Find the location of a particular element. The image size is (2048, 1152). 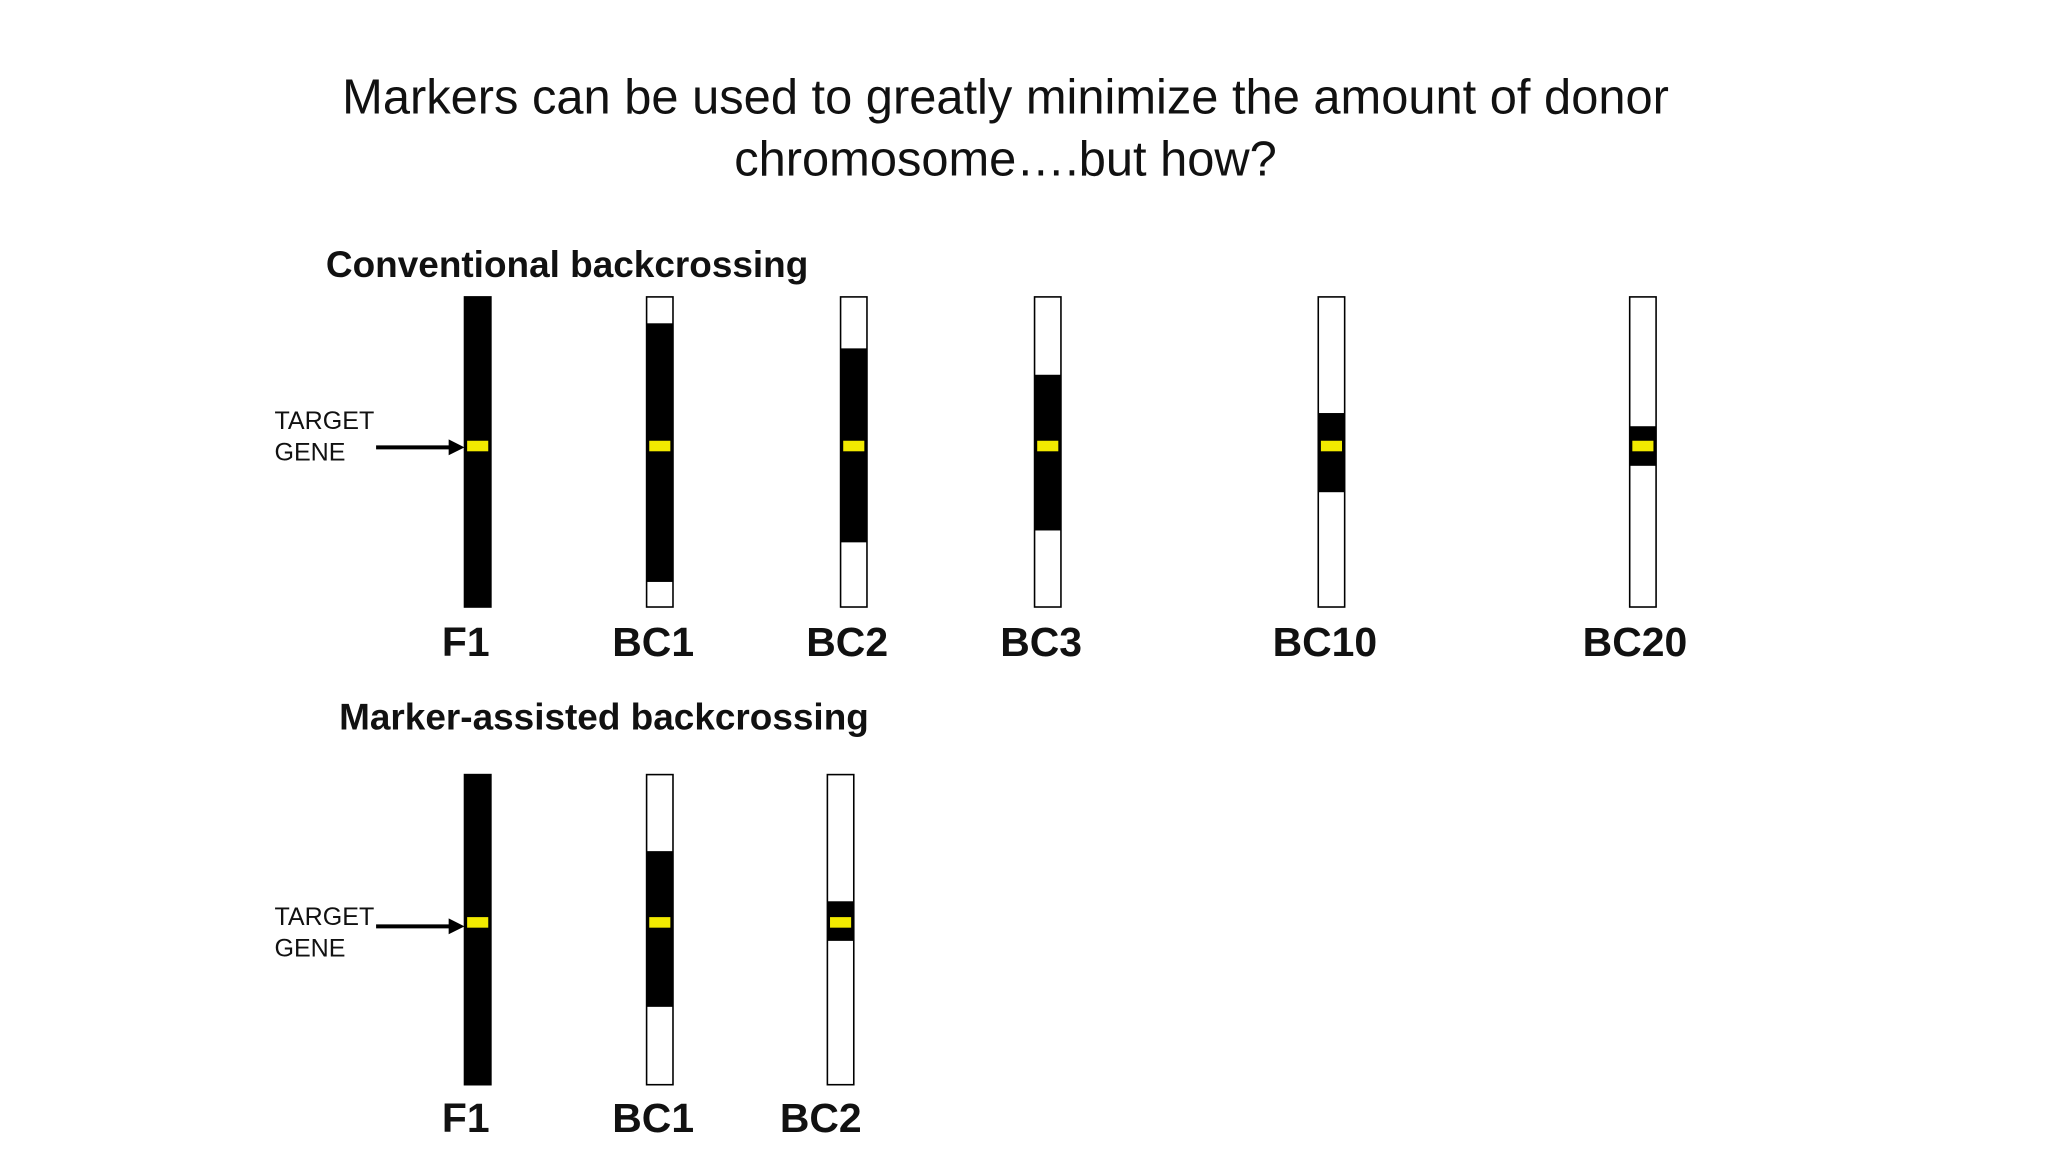

title-line: chromosome….but how? is located at coordinates (1005, 160).